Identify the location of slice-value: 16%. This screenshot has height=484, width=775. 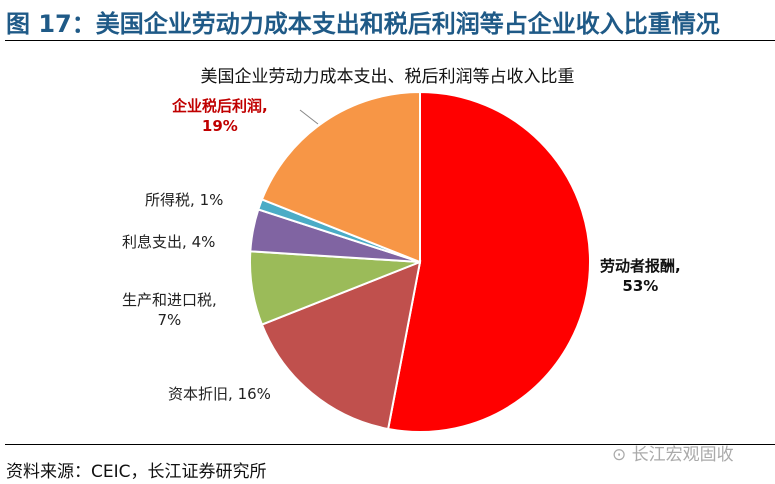
(254, 394).